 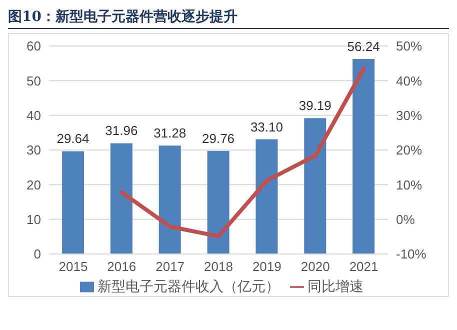 What do you see at coordinates (33, 115) in the screenshot?
I see `y-tick-label: 40` at bounding box center [33, 115].